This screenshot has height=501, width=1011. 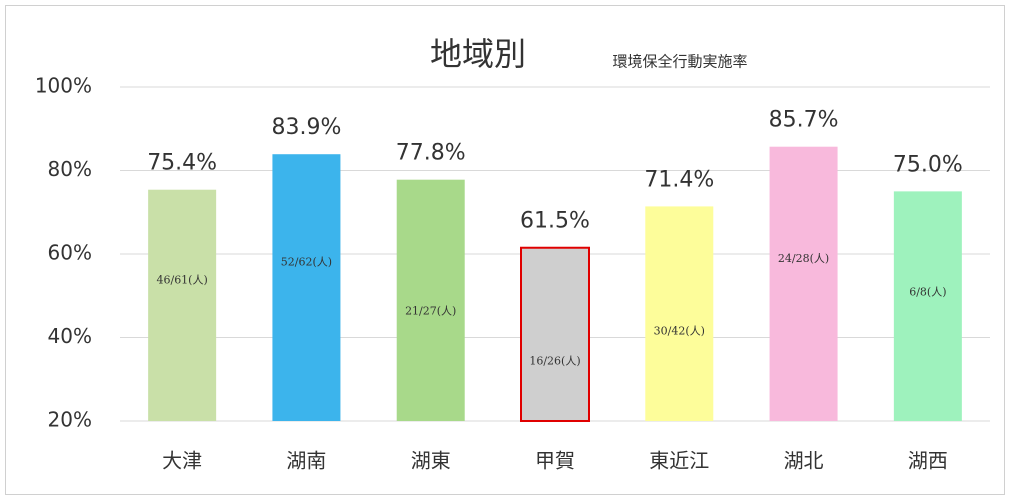 I want to click on y-tick-label: 20%, so click(x=70, y=420).